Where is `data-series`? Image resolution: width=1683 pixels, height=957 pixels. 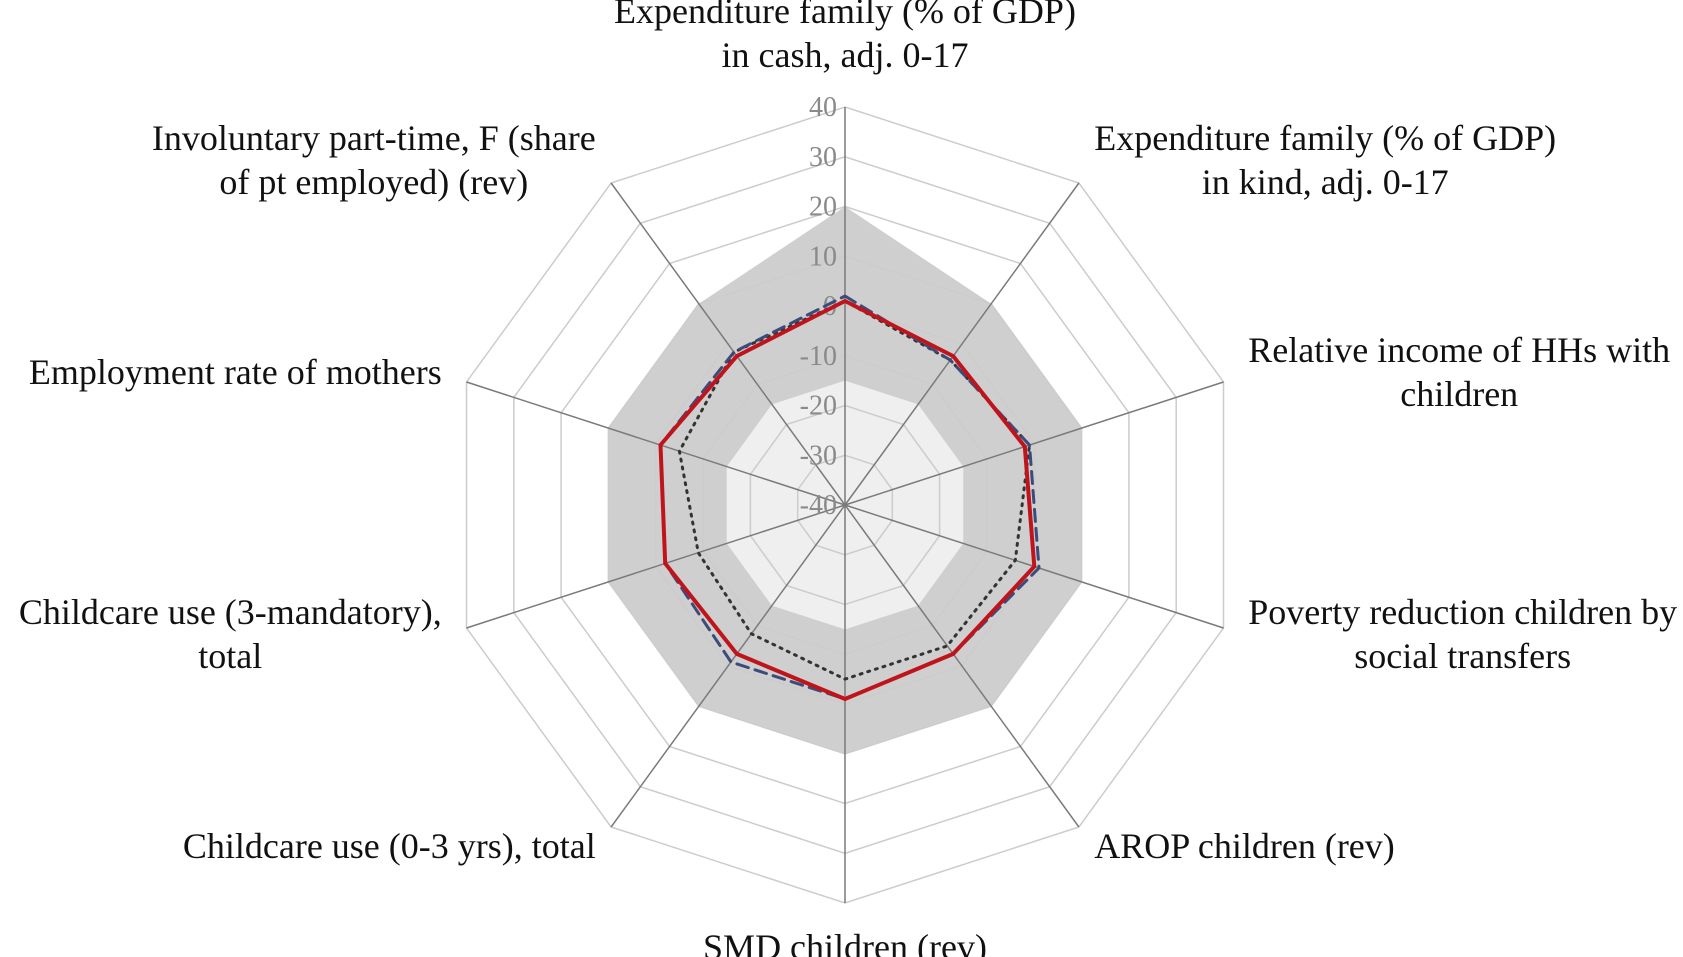
data-series is located at coordinates (849, 497).